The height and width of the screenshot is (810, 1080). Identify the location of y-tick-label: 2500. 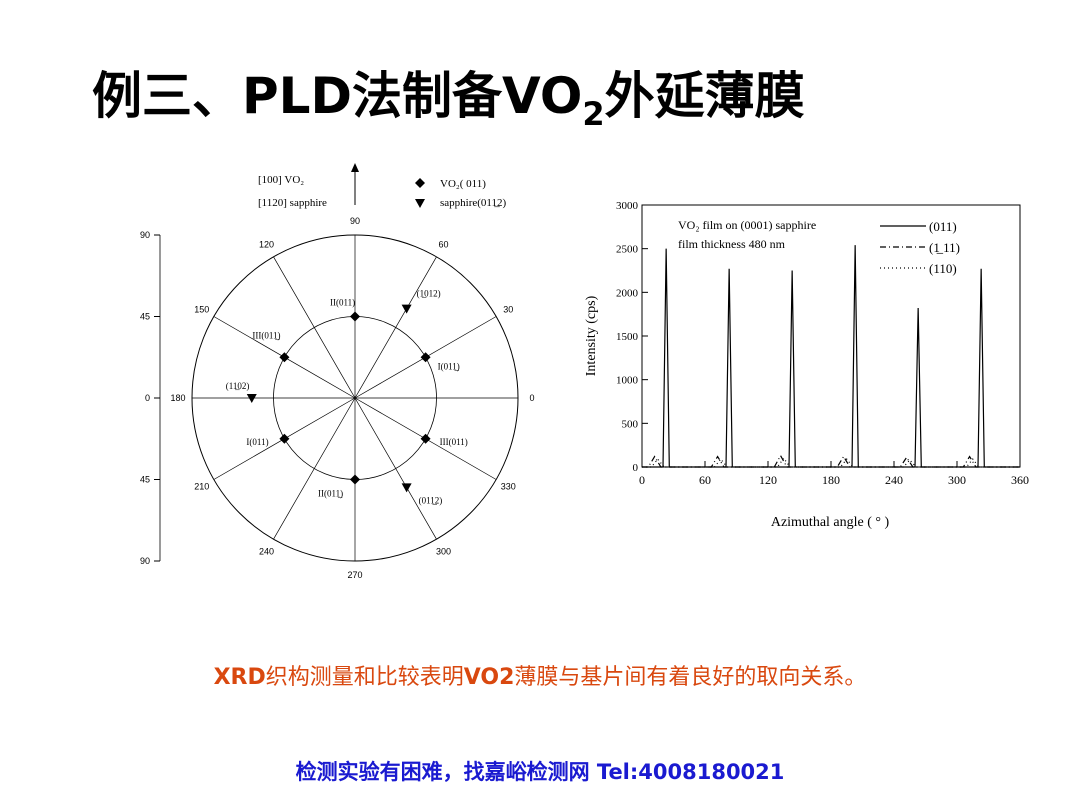
(627, 250).